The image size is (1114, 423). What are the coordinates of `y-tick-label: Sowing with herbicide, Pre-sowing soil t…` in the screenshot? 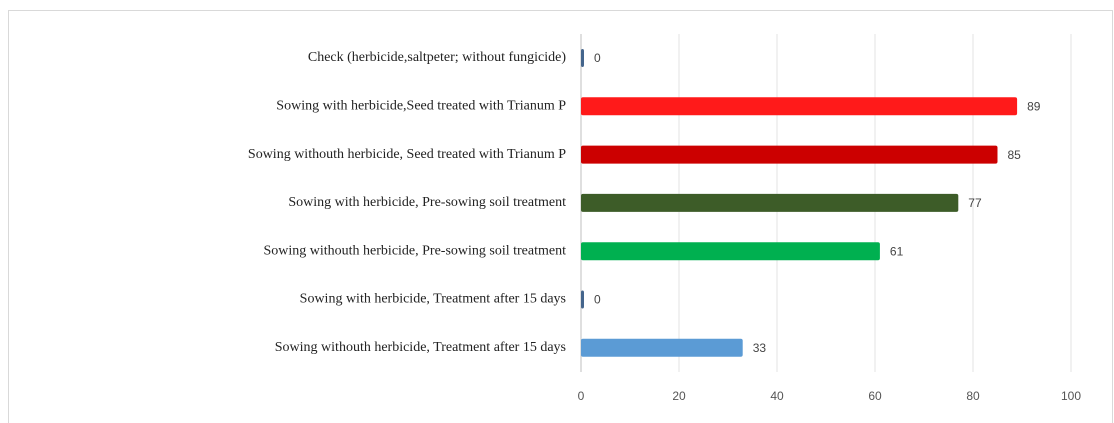 It's located at (427, 202).